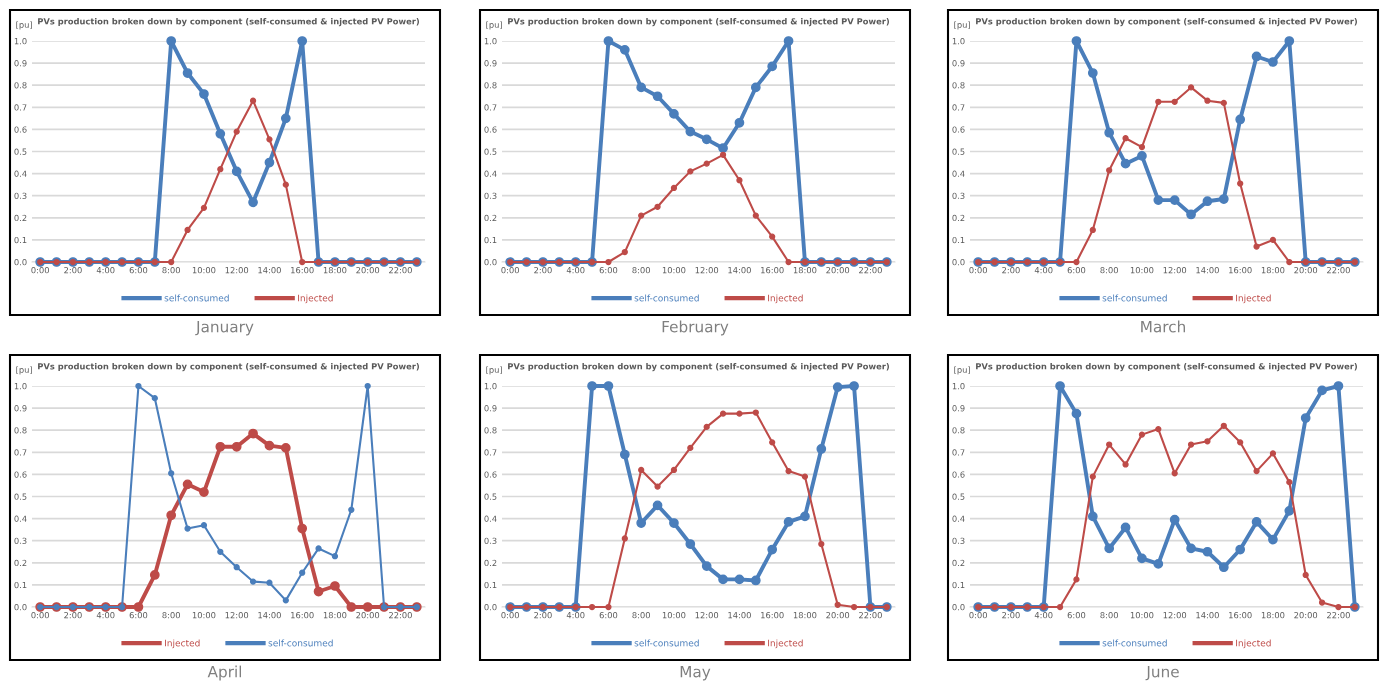 This screenshot has height=684, width=1386. I want to click on x-tick-label: 8:00, so click(171, 615).